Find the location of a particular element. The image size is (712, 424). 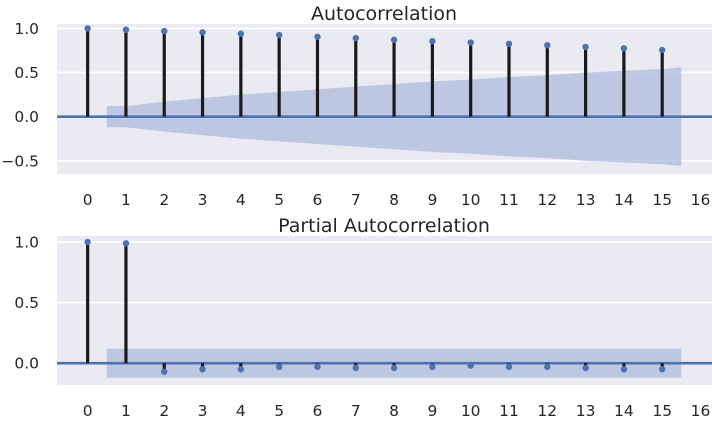

pacf-xtick-label-9: 9 is located at coordinates (432, 411).